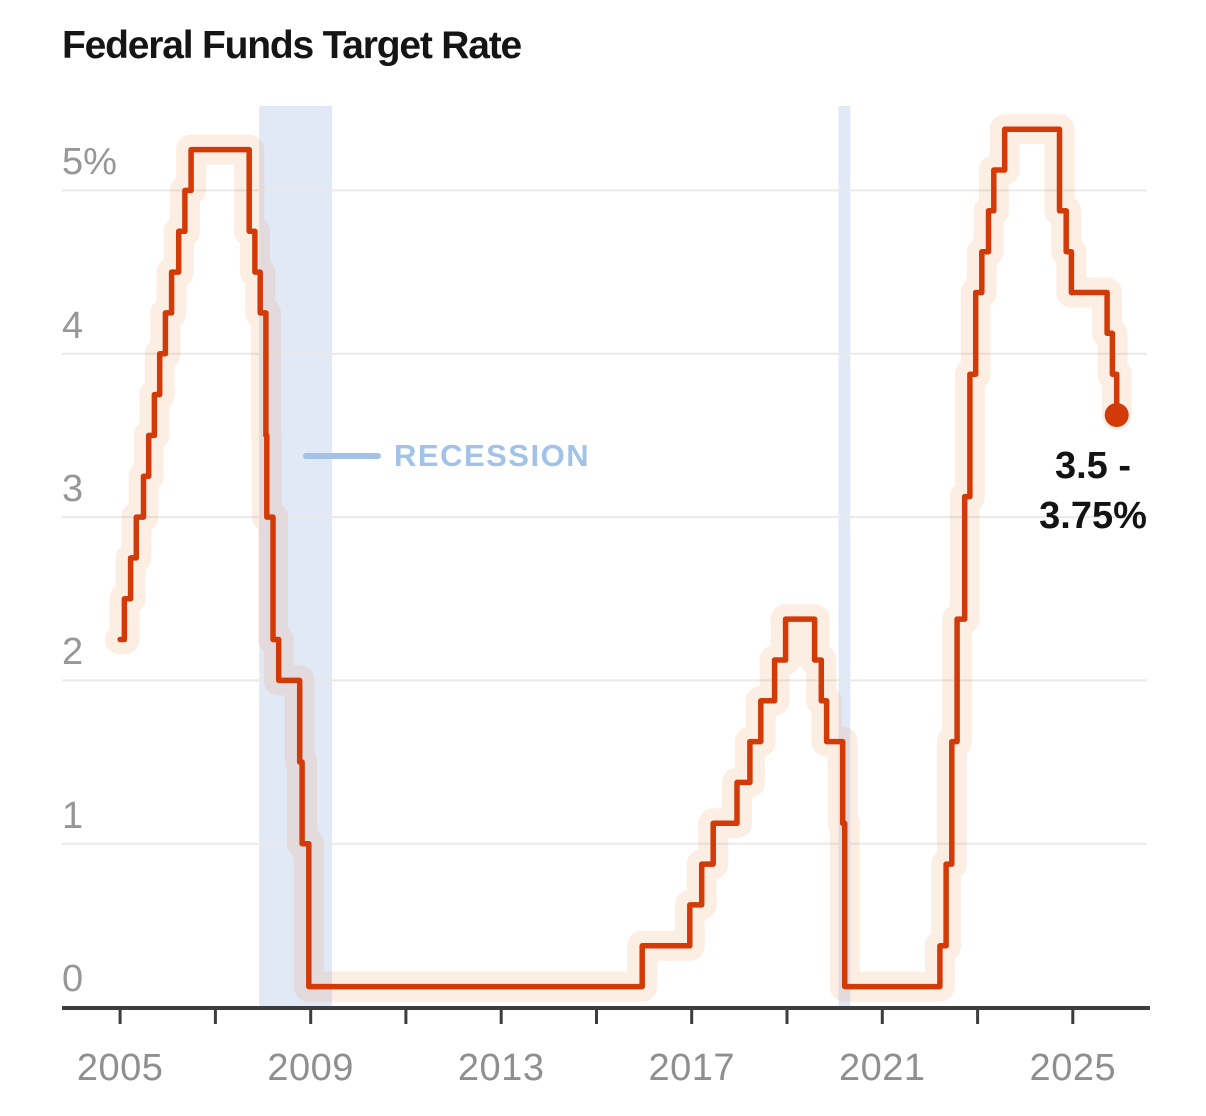 The width and height of the screenshot is (1206, 1116). Describe the element at coordinates (1116, 415) in the screenshot. I see `current-value-dot` at that location.